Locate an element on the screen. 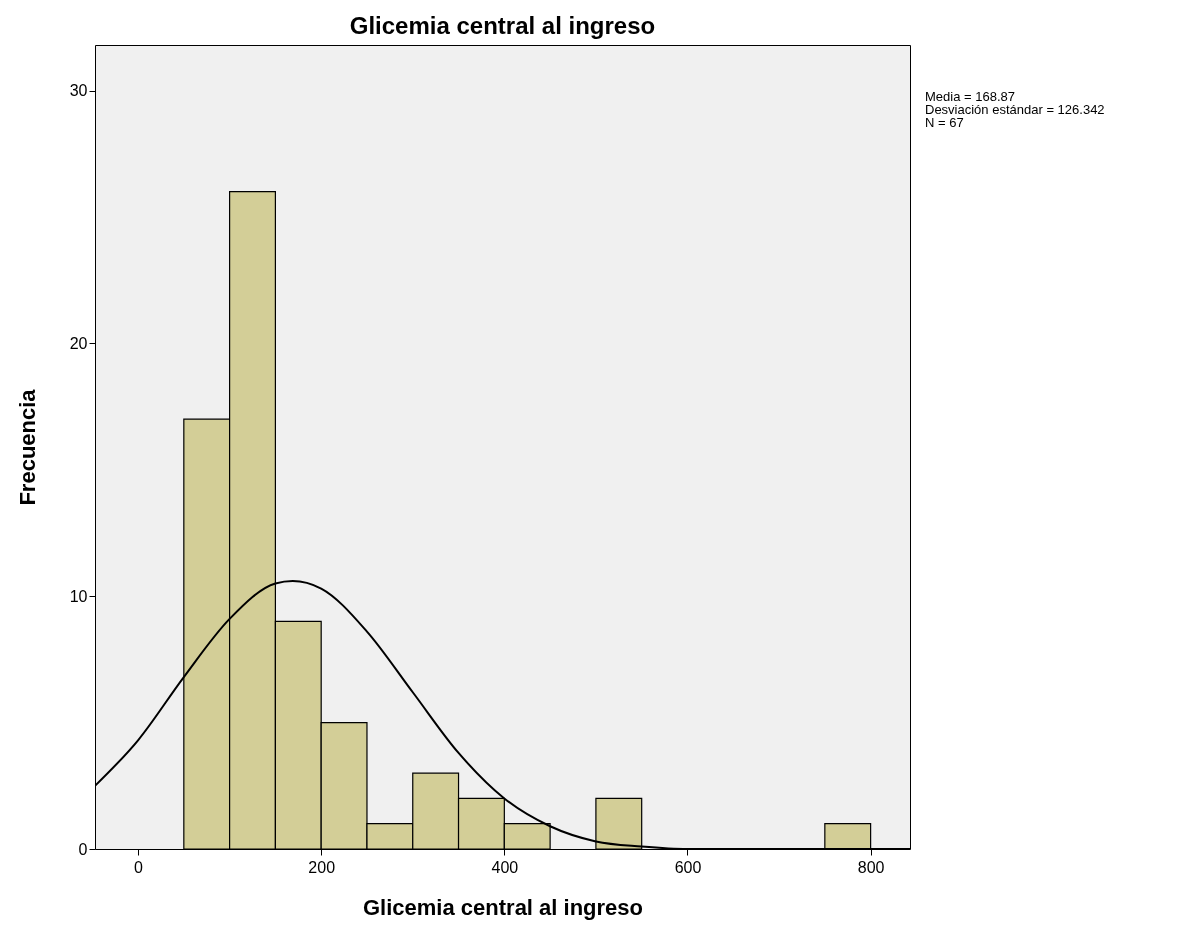  y-tick-label: 20 is located at coordinates (78, 343).